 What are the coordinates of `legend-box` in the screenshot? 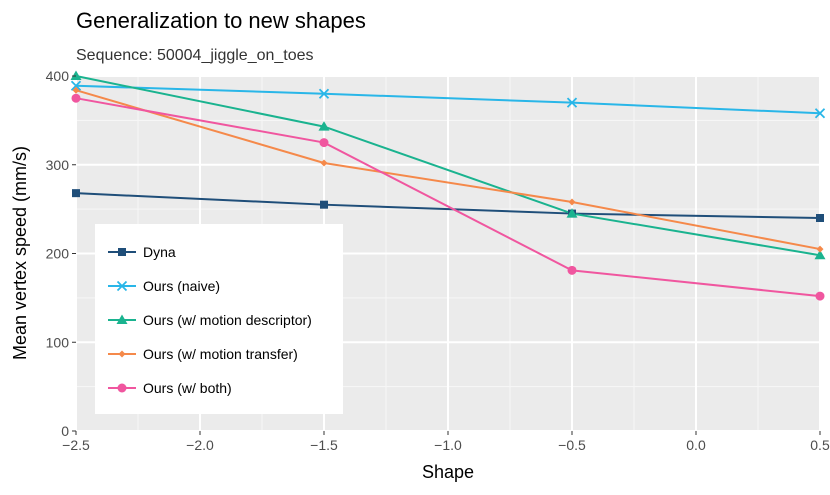 It's located at (219, 319).